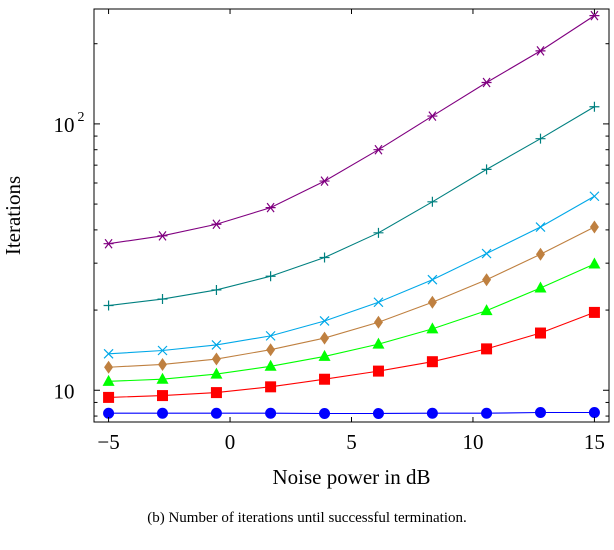 The height and width of the screenshot is (550, 614). Describe the element at coordinates (351, 477) in the screenshot. I see `x-axis-label: Noise power in dB` at that location.